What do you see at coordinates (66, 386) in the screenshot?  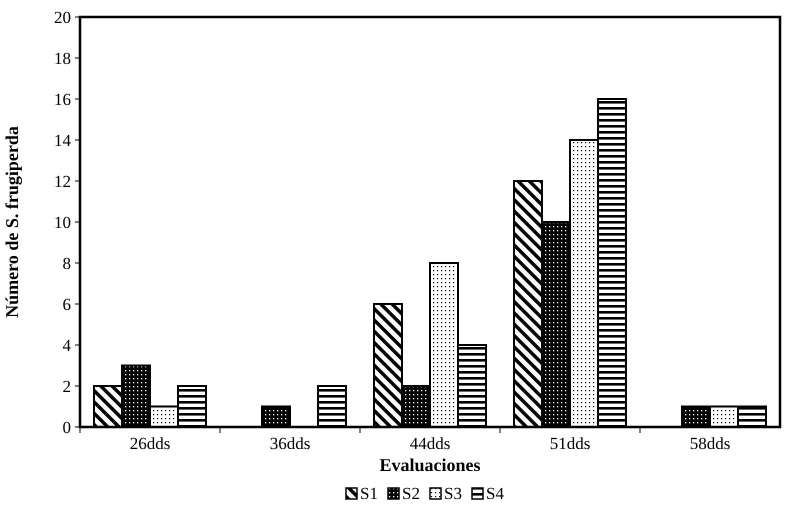 I see `y-tick-label: 2` at bounding box center [66, 386].